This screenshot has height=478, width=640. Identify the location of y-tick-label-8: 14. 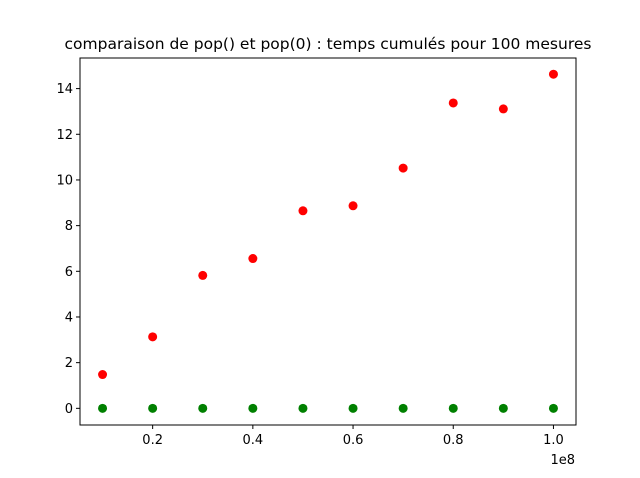
(64, 89).